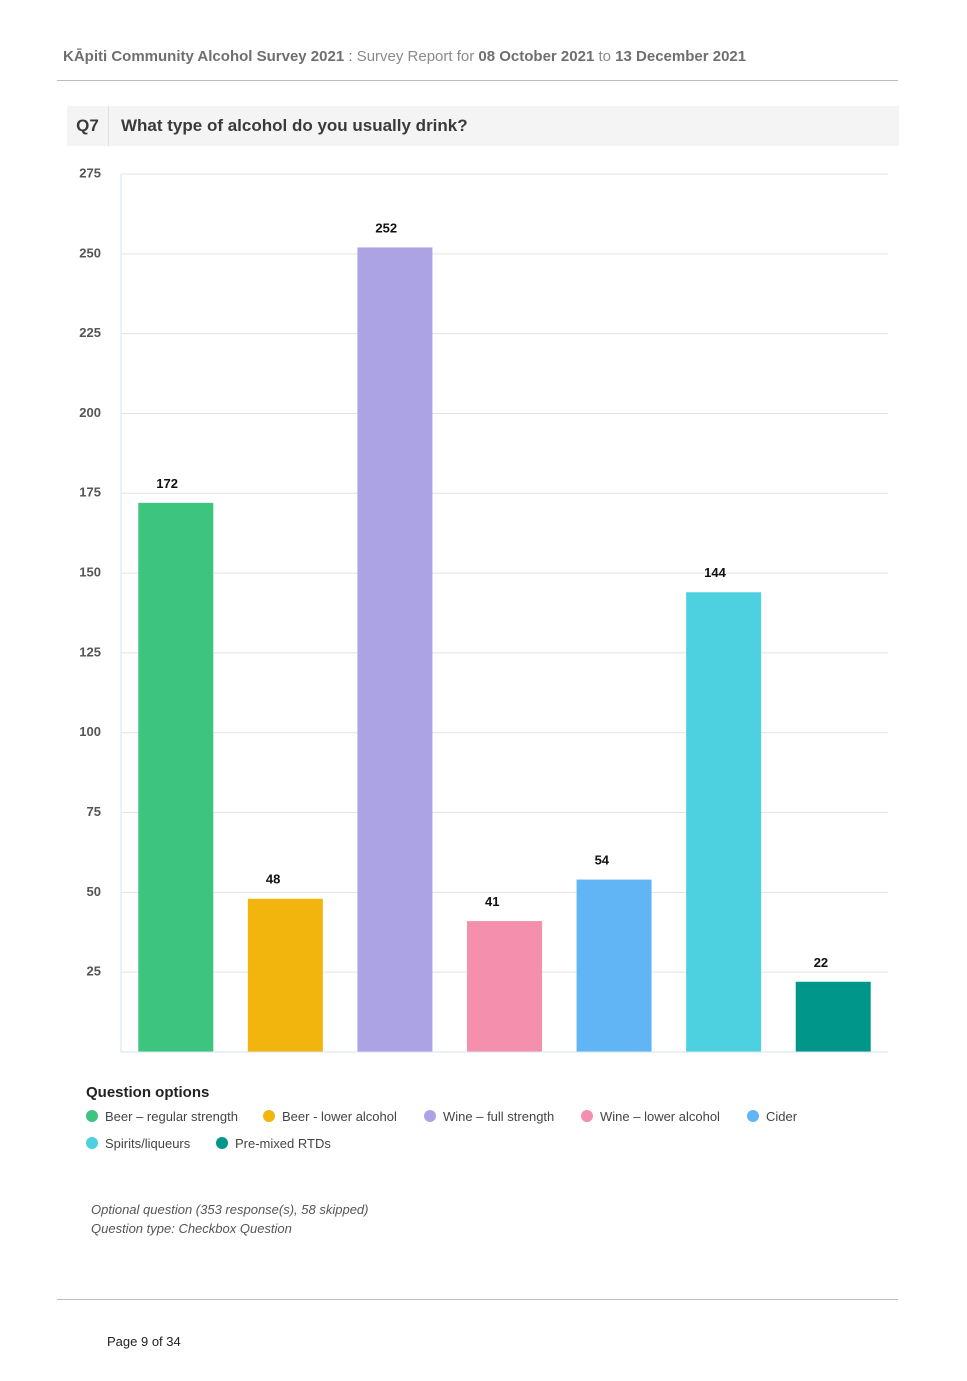  I want to click on report-label: Survey Report for, so click(417, 56).